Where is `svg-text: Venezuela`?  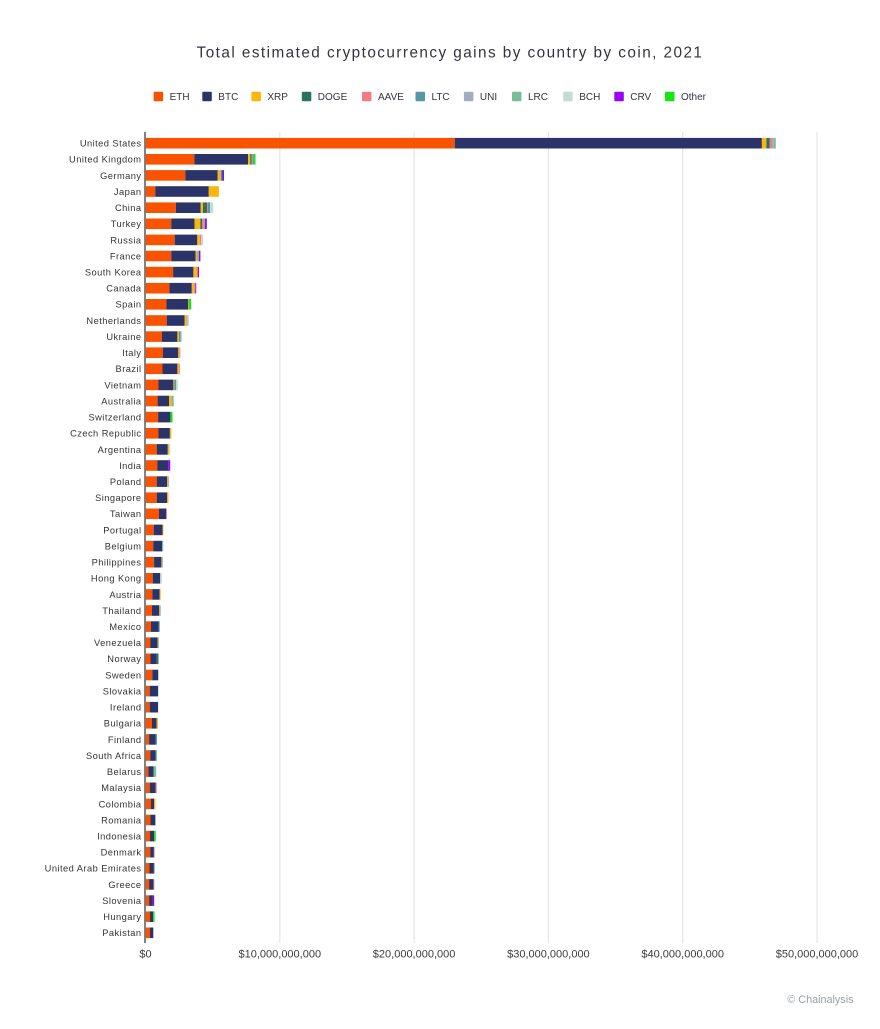 svg-text: Venezuela is located at coordinates (118, 643).